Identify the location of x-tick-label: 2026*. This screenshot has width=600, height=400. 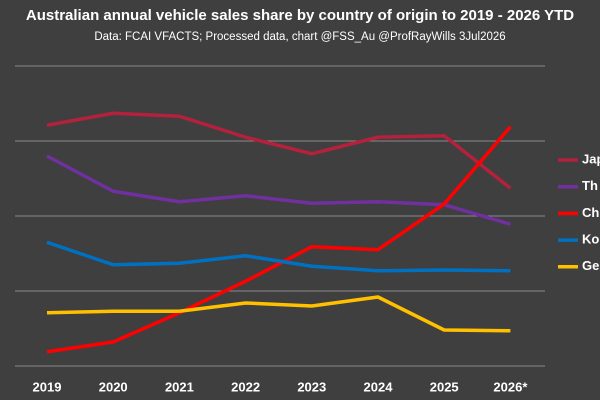
(510, 386).